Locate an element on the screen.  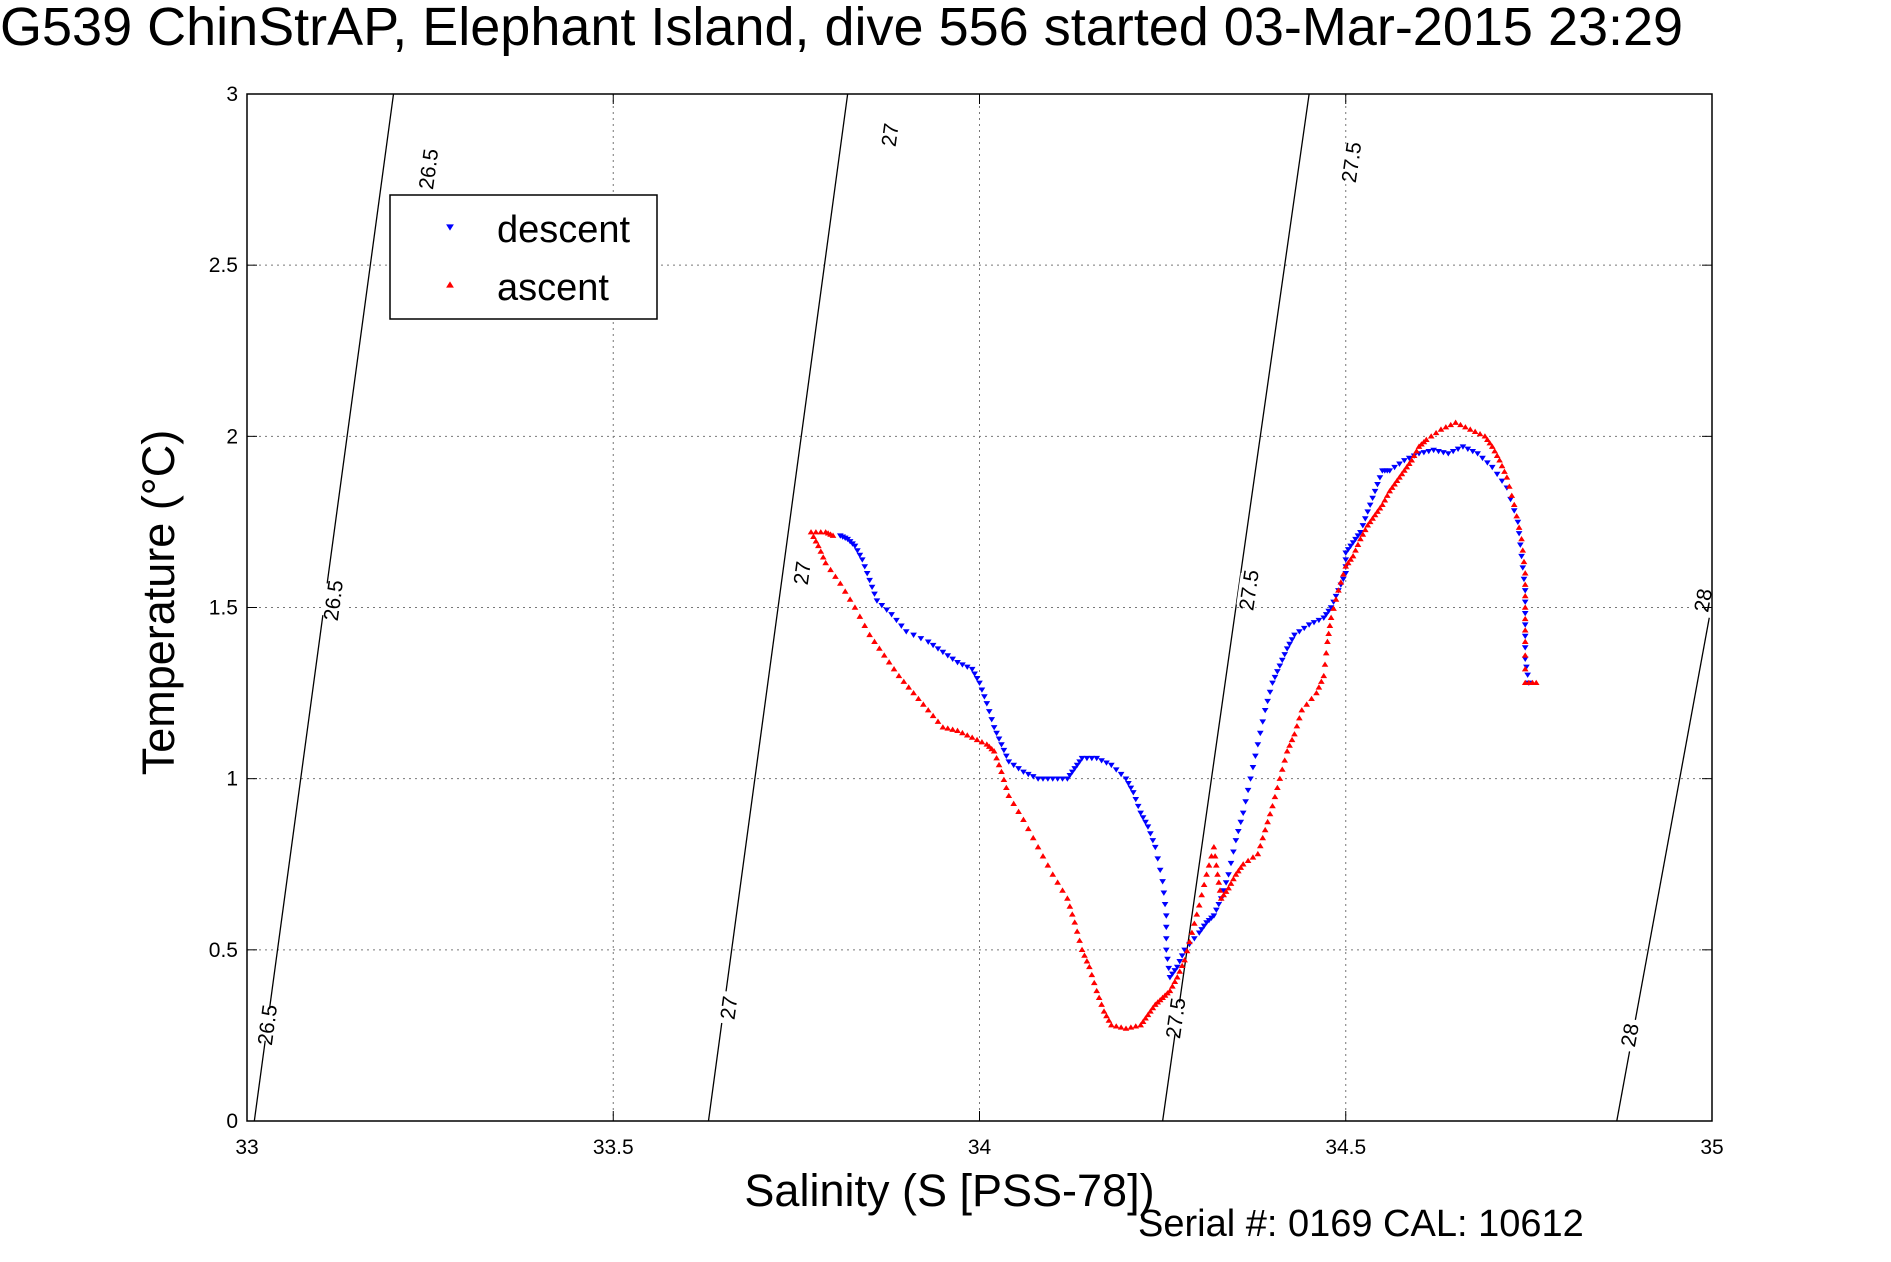
legend-marker-descent is located at coordinates (450, 227).